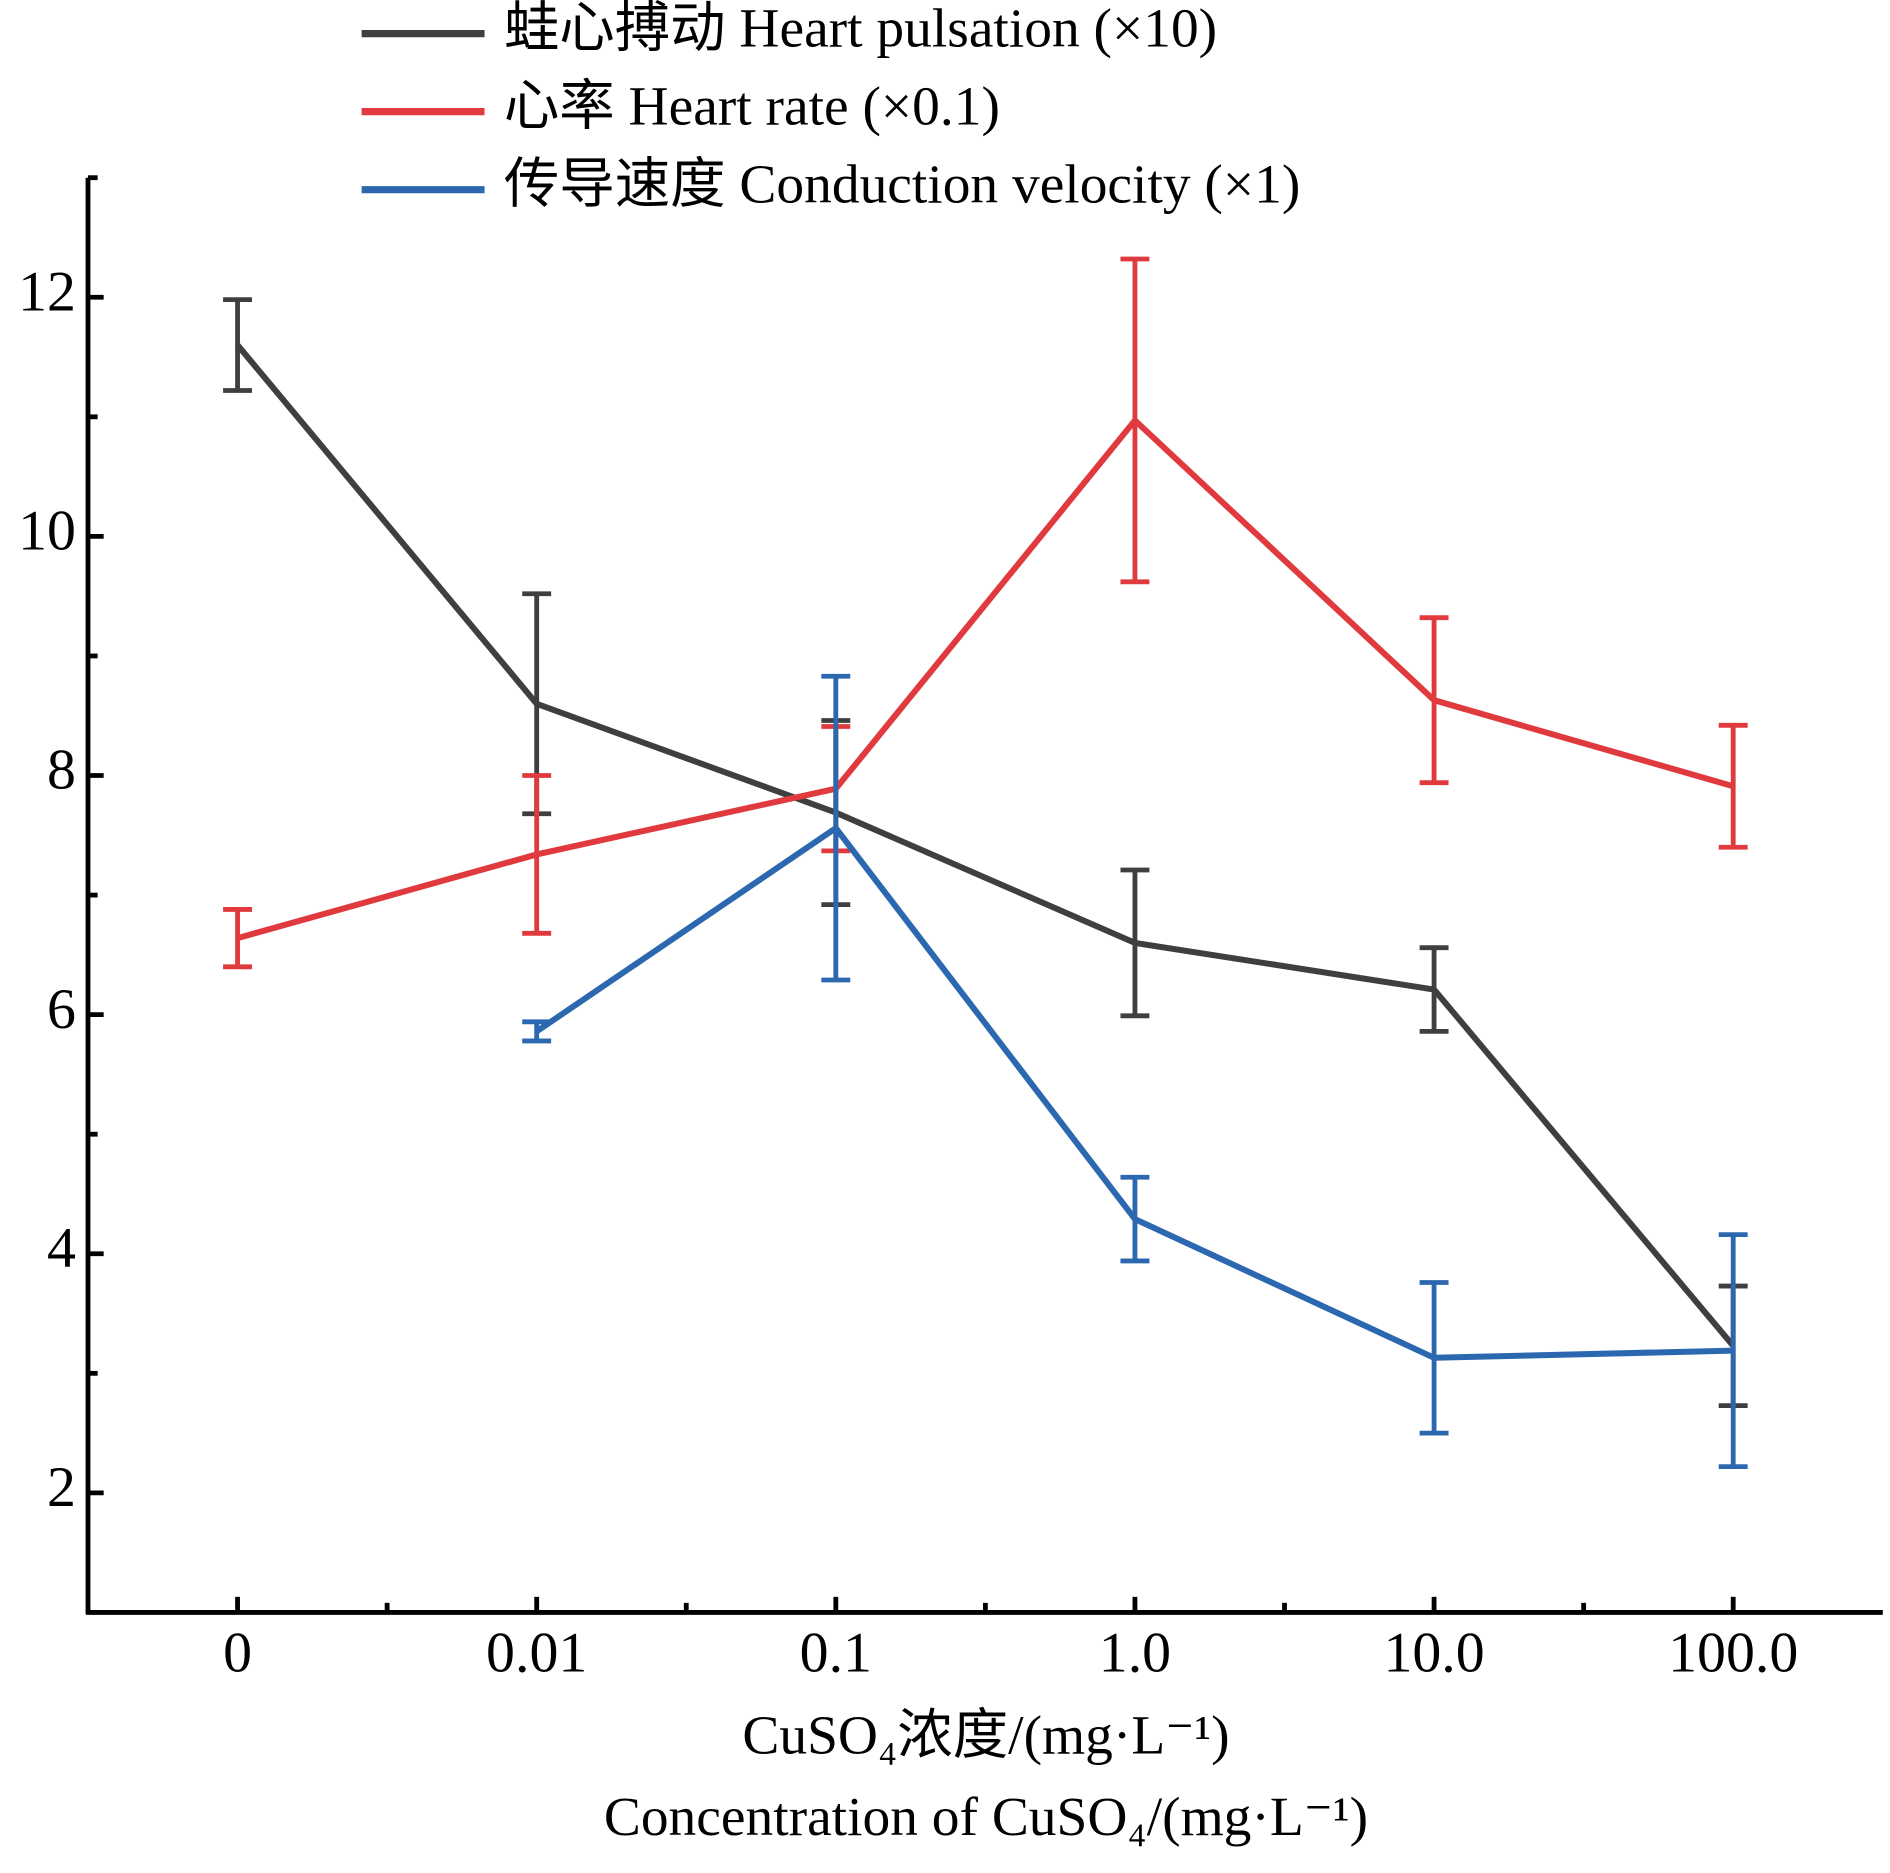  Describe the element at coordinates (47, 531) in the screenshot. I see `y-tick-label: 10` at that location.